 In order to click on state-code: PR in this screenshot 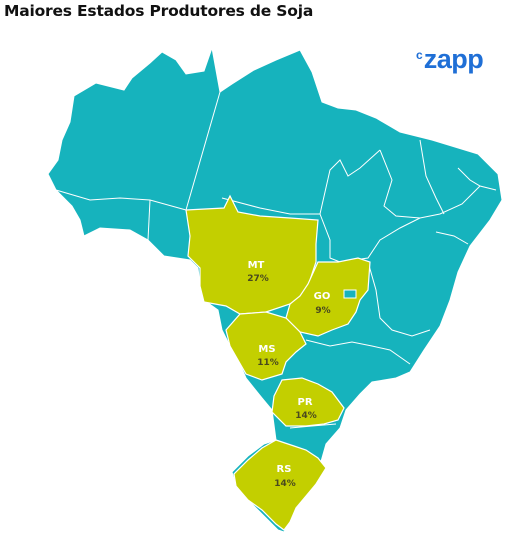, I will do `click(304, 402)`.